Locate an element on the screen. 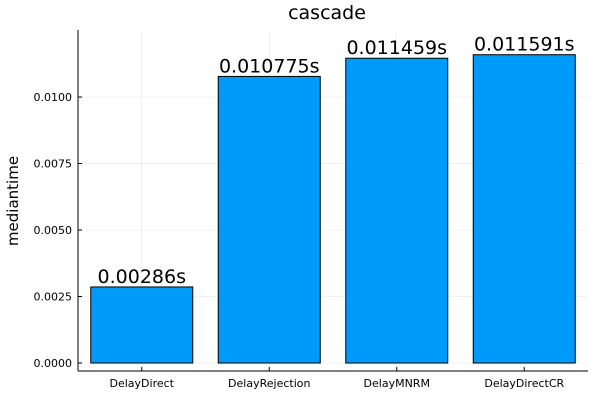 This screenshot has width=600, height=400. bar-delaymnrm is located at coordinates (397, 210).